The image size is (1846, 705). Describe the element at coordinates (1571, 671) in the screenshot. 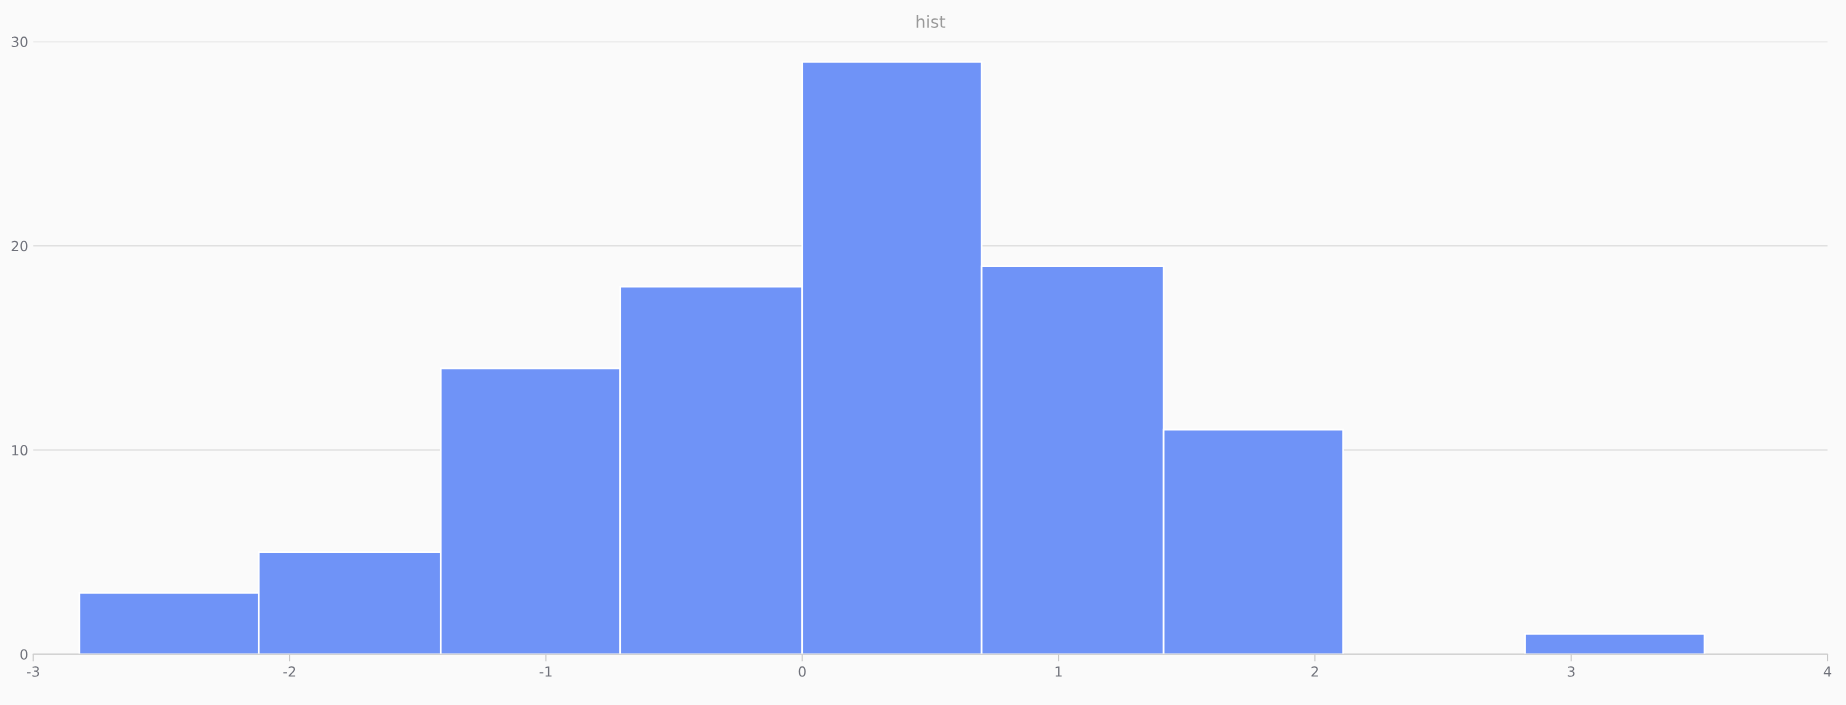

I see `x-tick-label: 3` at that location.